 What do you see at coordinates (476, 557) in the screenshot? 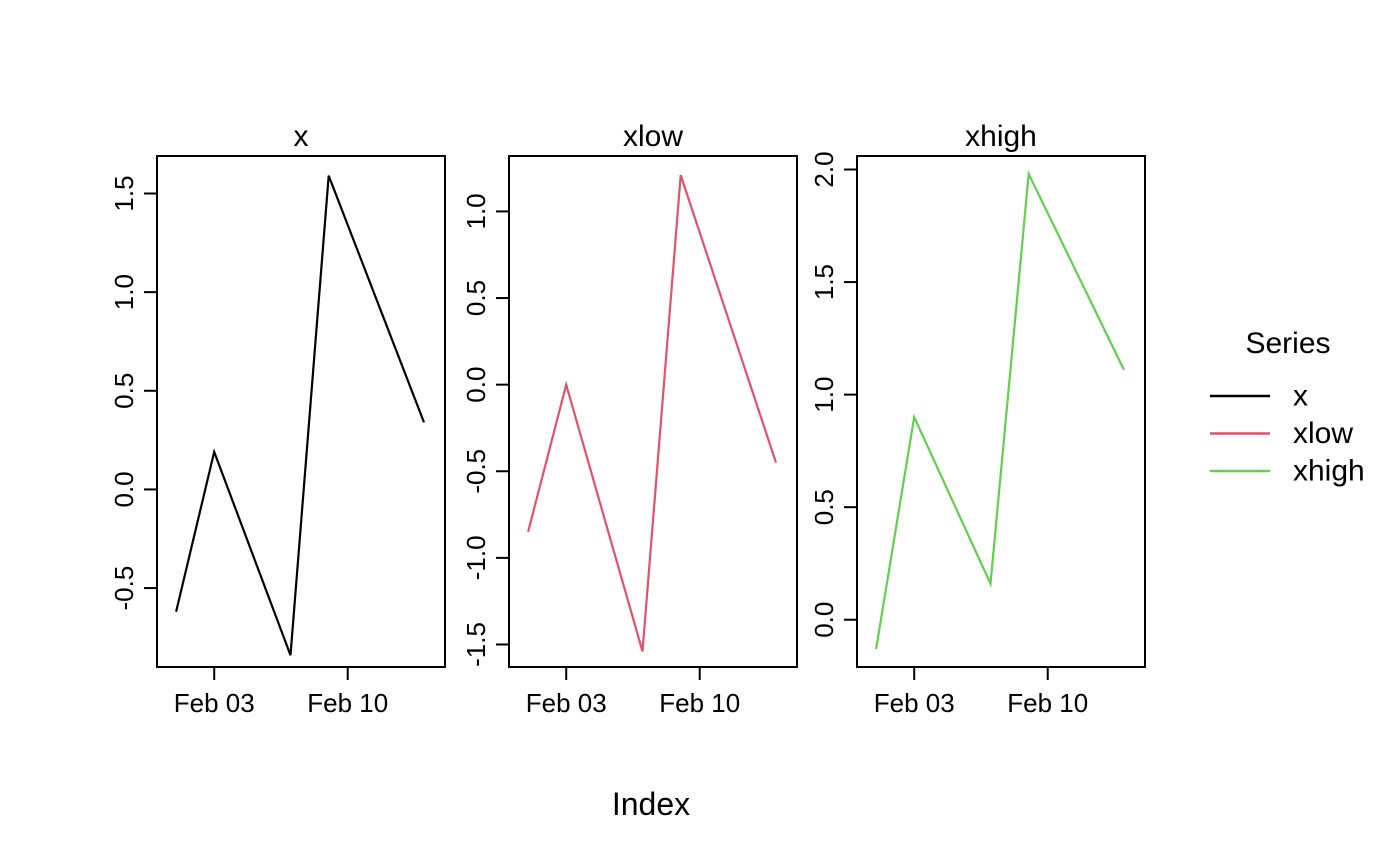
I see `y-tick-label: -1.0` at bounding box center [476, 557].